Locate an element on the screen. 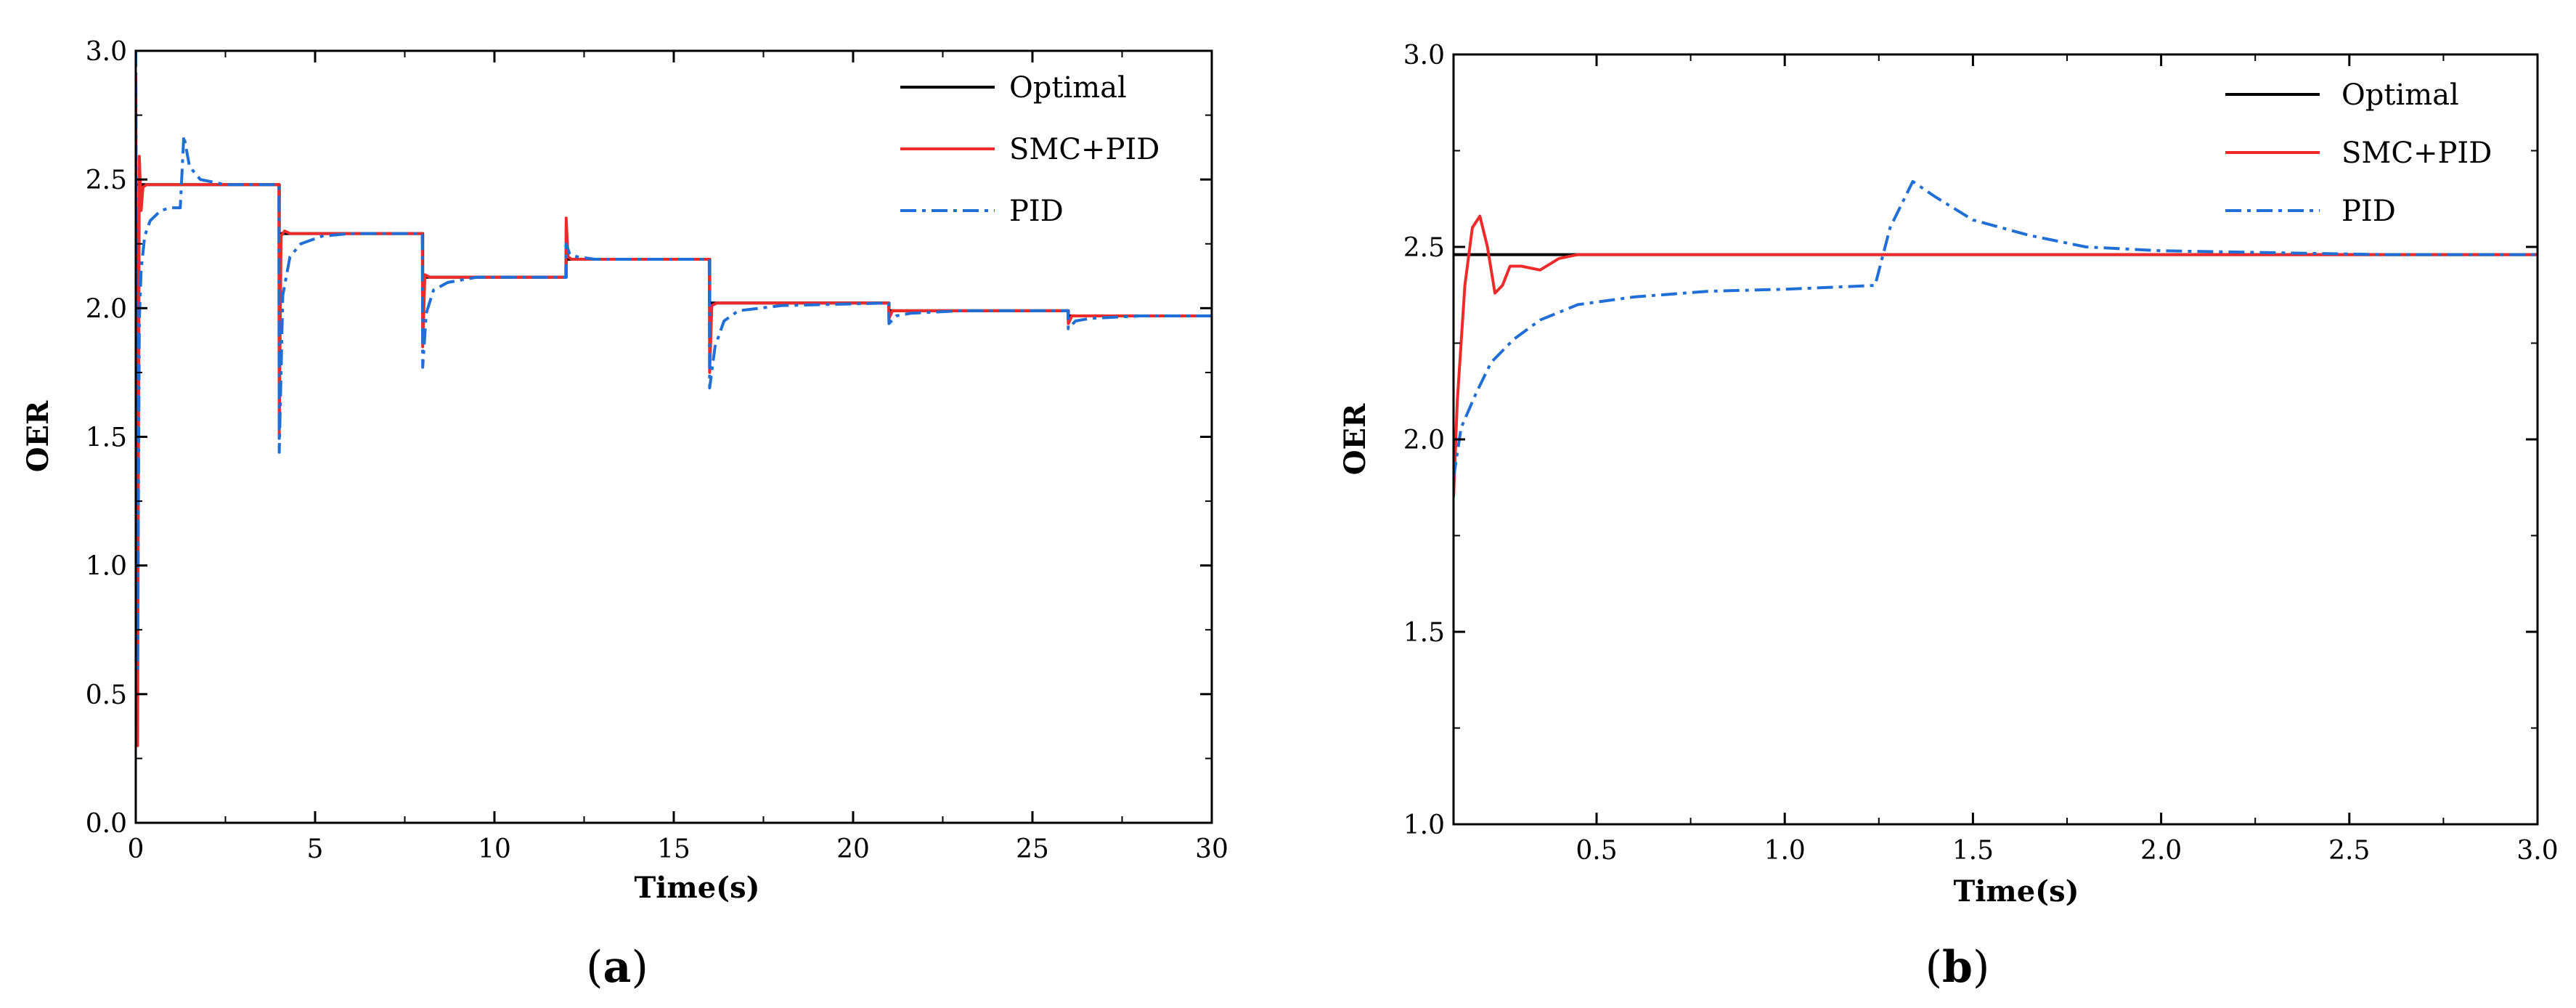 This screenshot has height=1008, width=2576. x-tick-label-b-5: 3.0 is located at coordinates (2537, 851).